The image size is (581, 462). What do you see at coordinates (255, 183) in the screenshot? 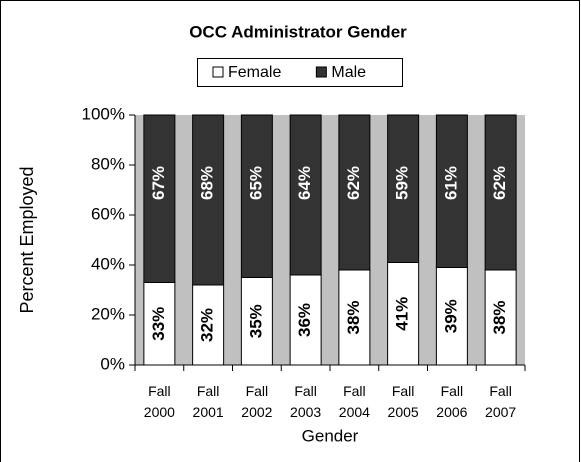
I see `data-label: 65%` at bounding box center [255, 183].